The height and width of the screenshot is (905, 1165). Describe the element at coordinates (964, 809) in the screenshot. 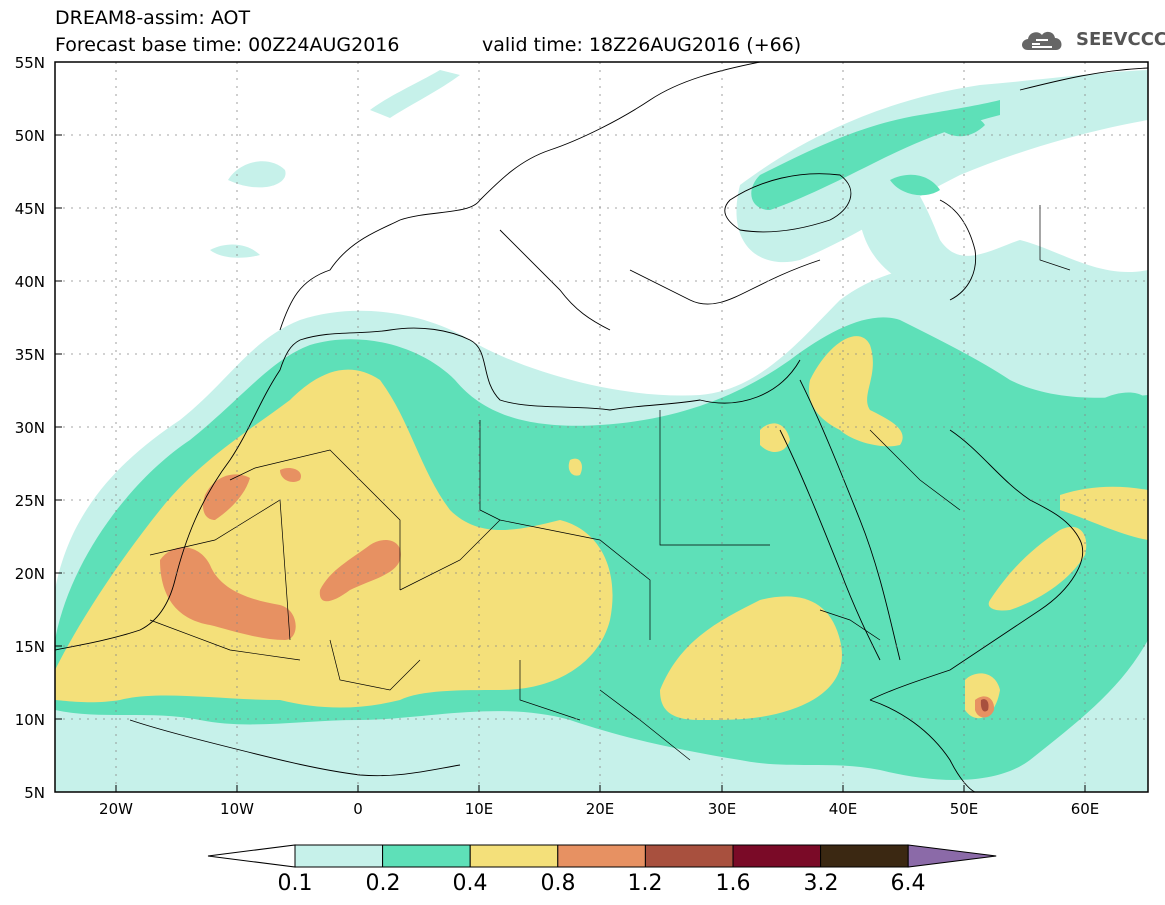

I see `lon-label-50e: 50E` at that location.